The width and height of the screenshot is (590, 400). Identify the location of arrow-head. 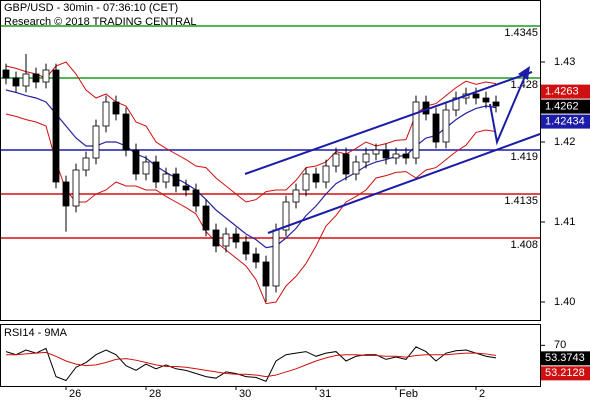
(524, 73).